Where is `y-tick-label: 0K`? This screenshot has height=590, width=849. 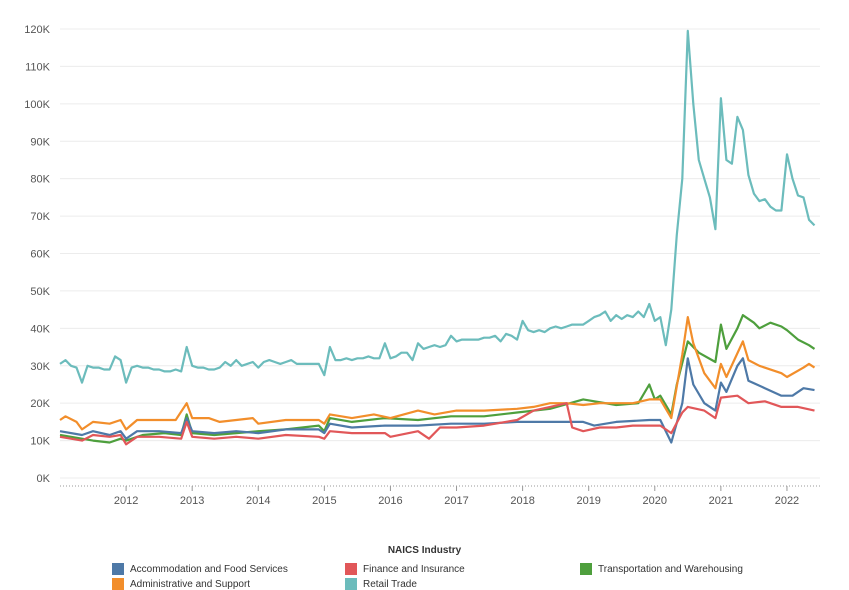
y-tick-label: 0K is located at coordinates (44, 479).